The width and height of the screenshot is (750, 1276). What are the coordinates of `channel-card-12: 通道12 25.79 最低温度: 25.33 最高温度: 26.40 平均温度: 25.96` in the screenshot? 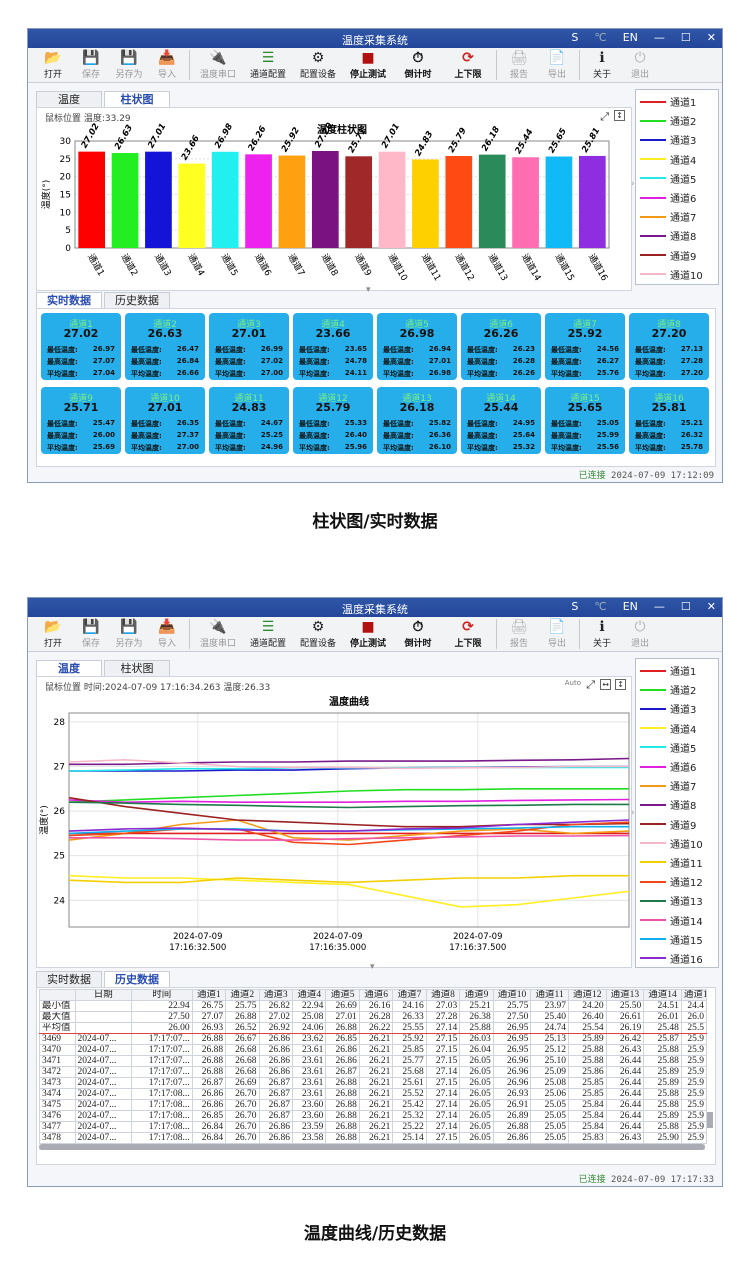 It's located at (333, 420).